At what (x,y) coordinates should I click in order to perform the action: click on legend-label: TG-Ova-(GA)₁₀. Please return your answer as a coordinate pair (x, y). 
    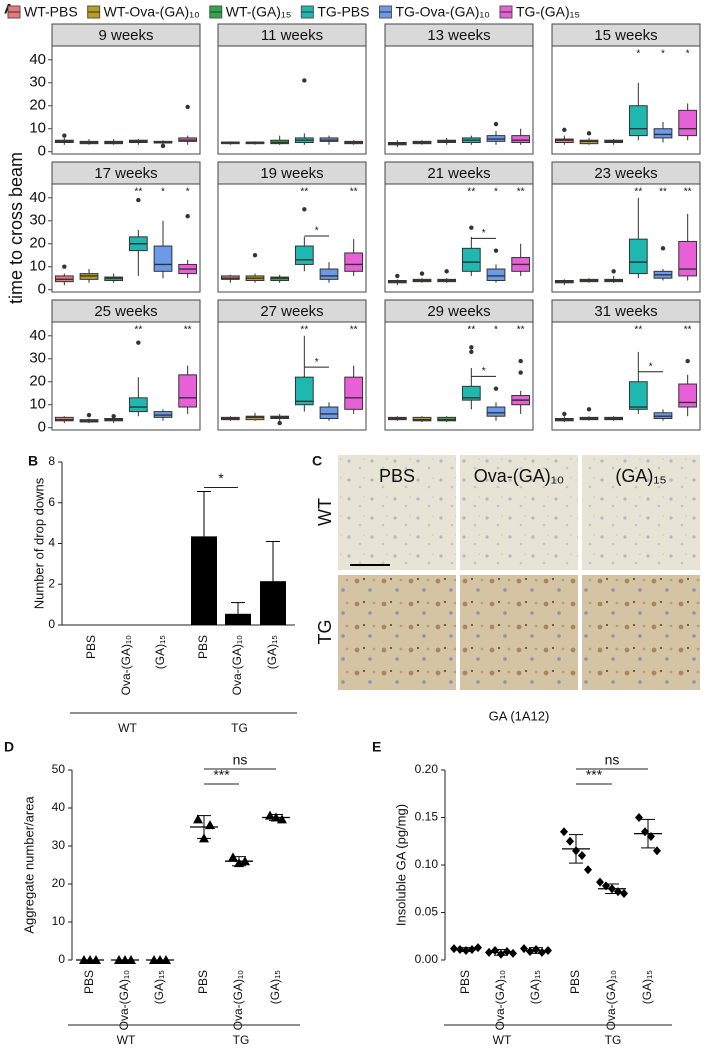
    Looking at the image, I should click on (442, 12).